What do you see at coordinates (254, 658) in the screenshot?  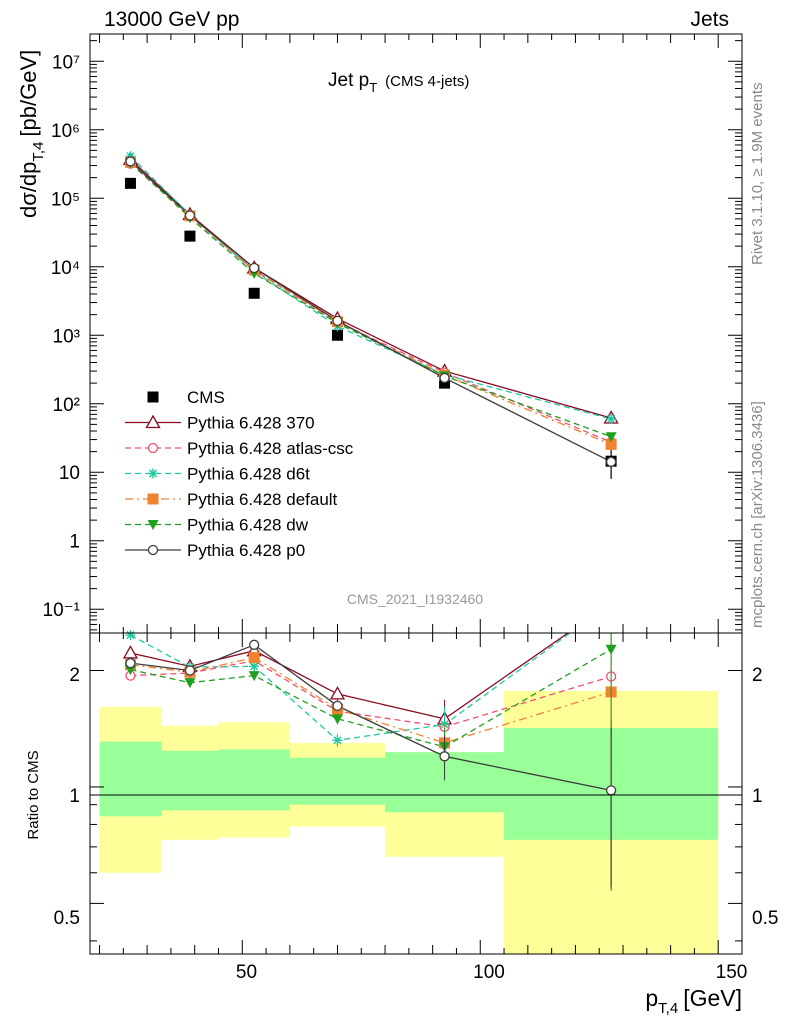 I see `ratio-point-pythia-6-428-default` at bounding box center [254, 658].